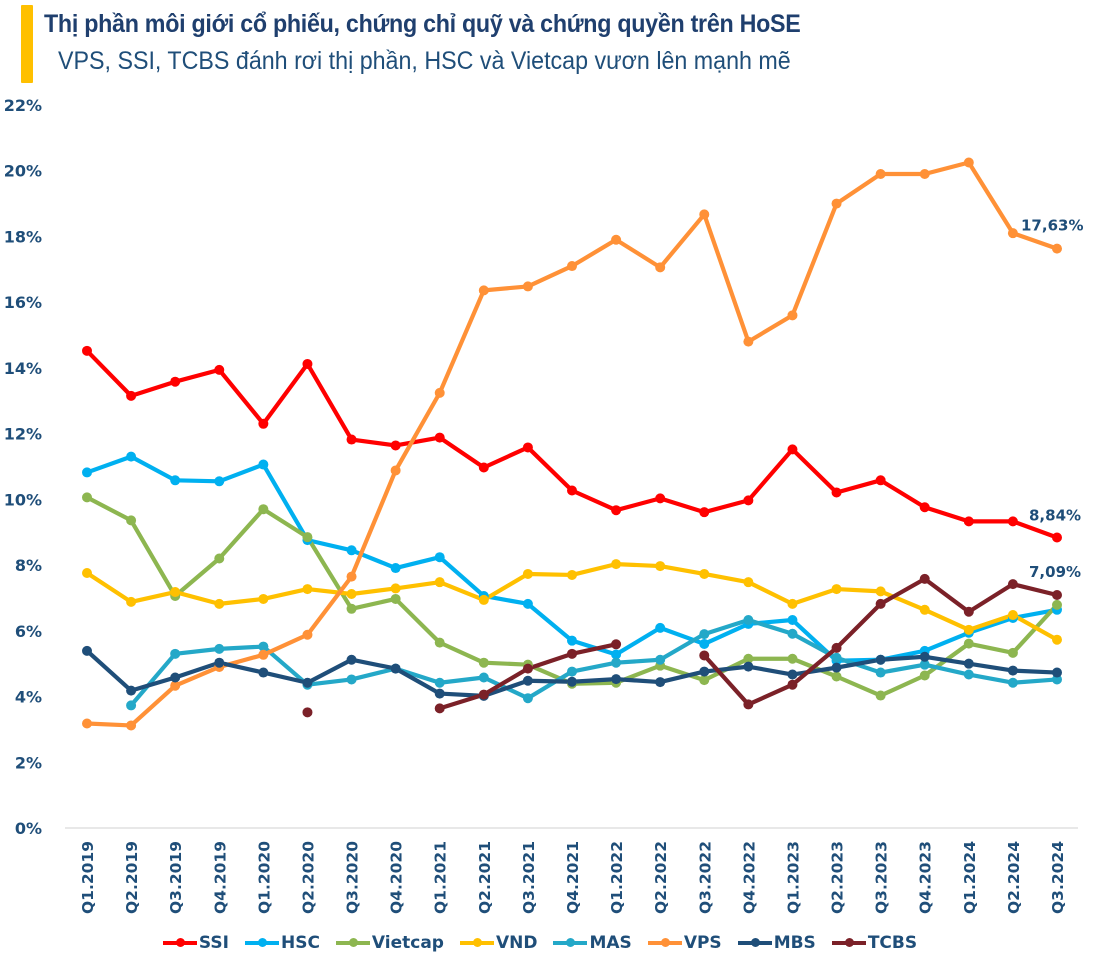  I want to click on x-tick-label: Q1.2020, so click(264, 877).